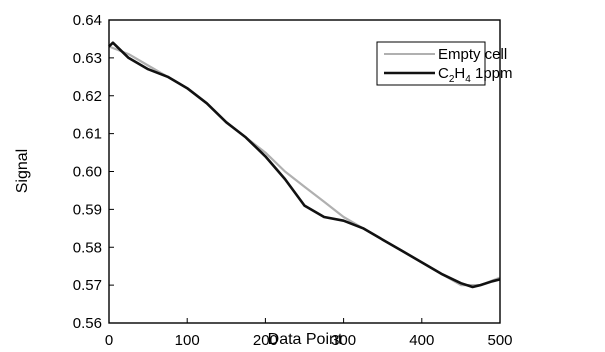 Image resolution: width=605 pixels, height=352 pixels. What do you see at coordinates (87, 20) in the screenshot?
I see `y-tick-label: 0.64` at bounding box center [87, 20].